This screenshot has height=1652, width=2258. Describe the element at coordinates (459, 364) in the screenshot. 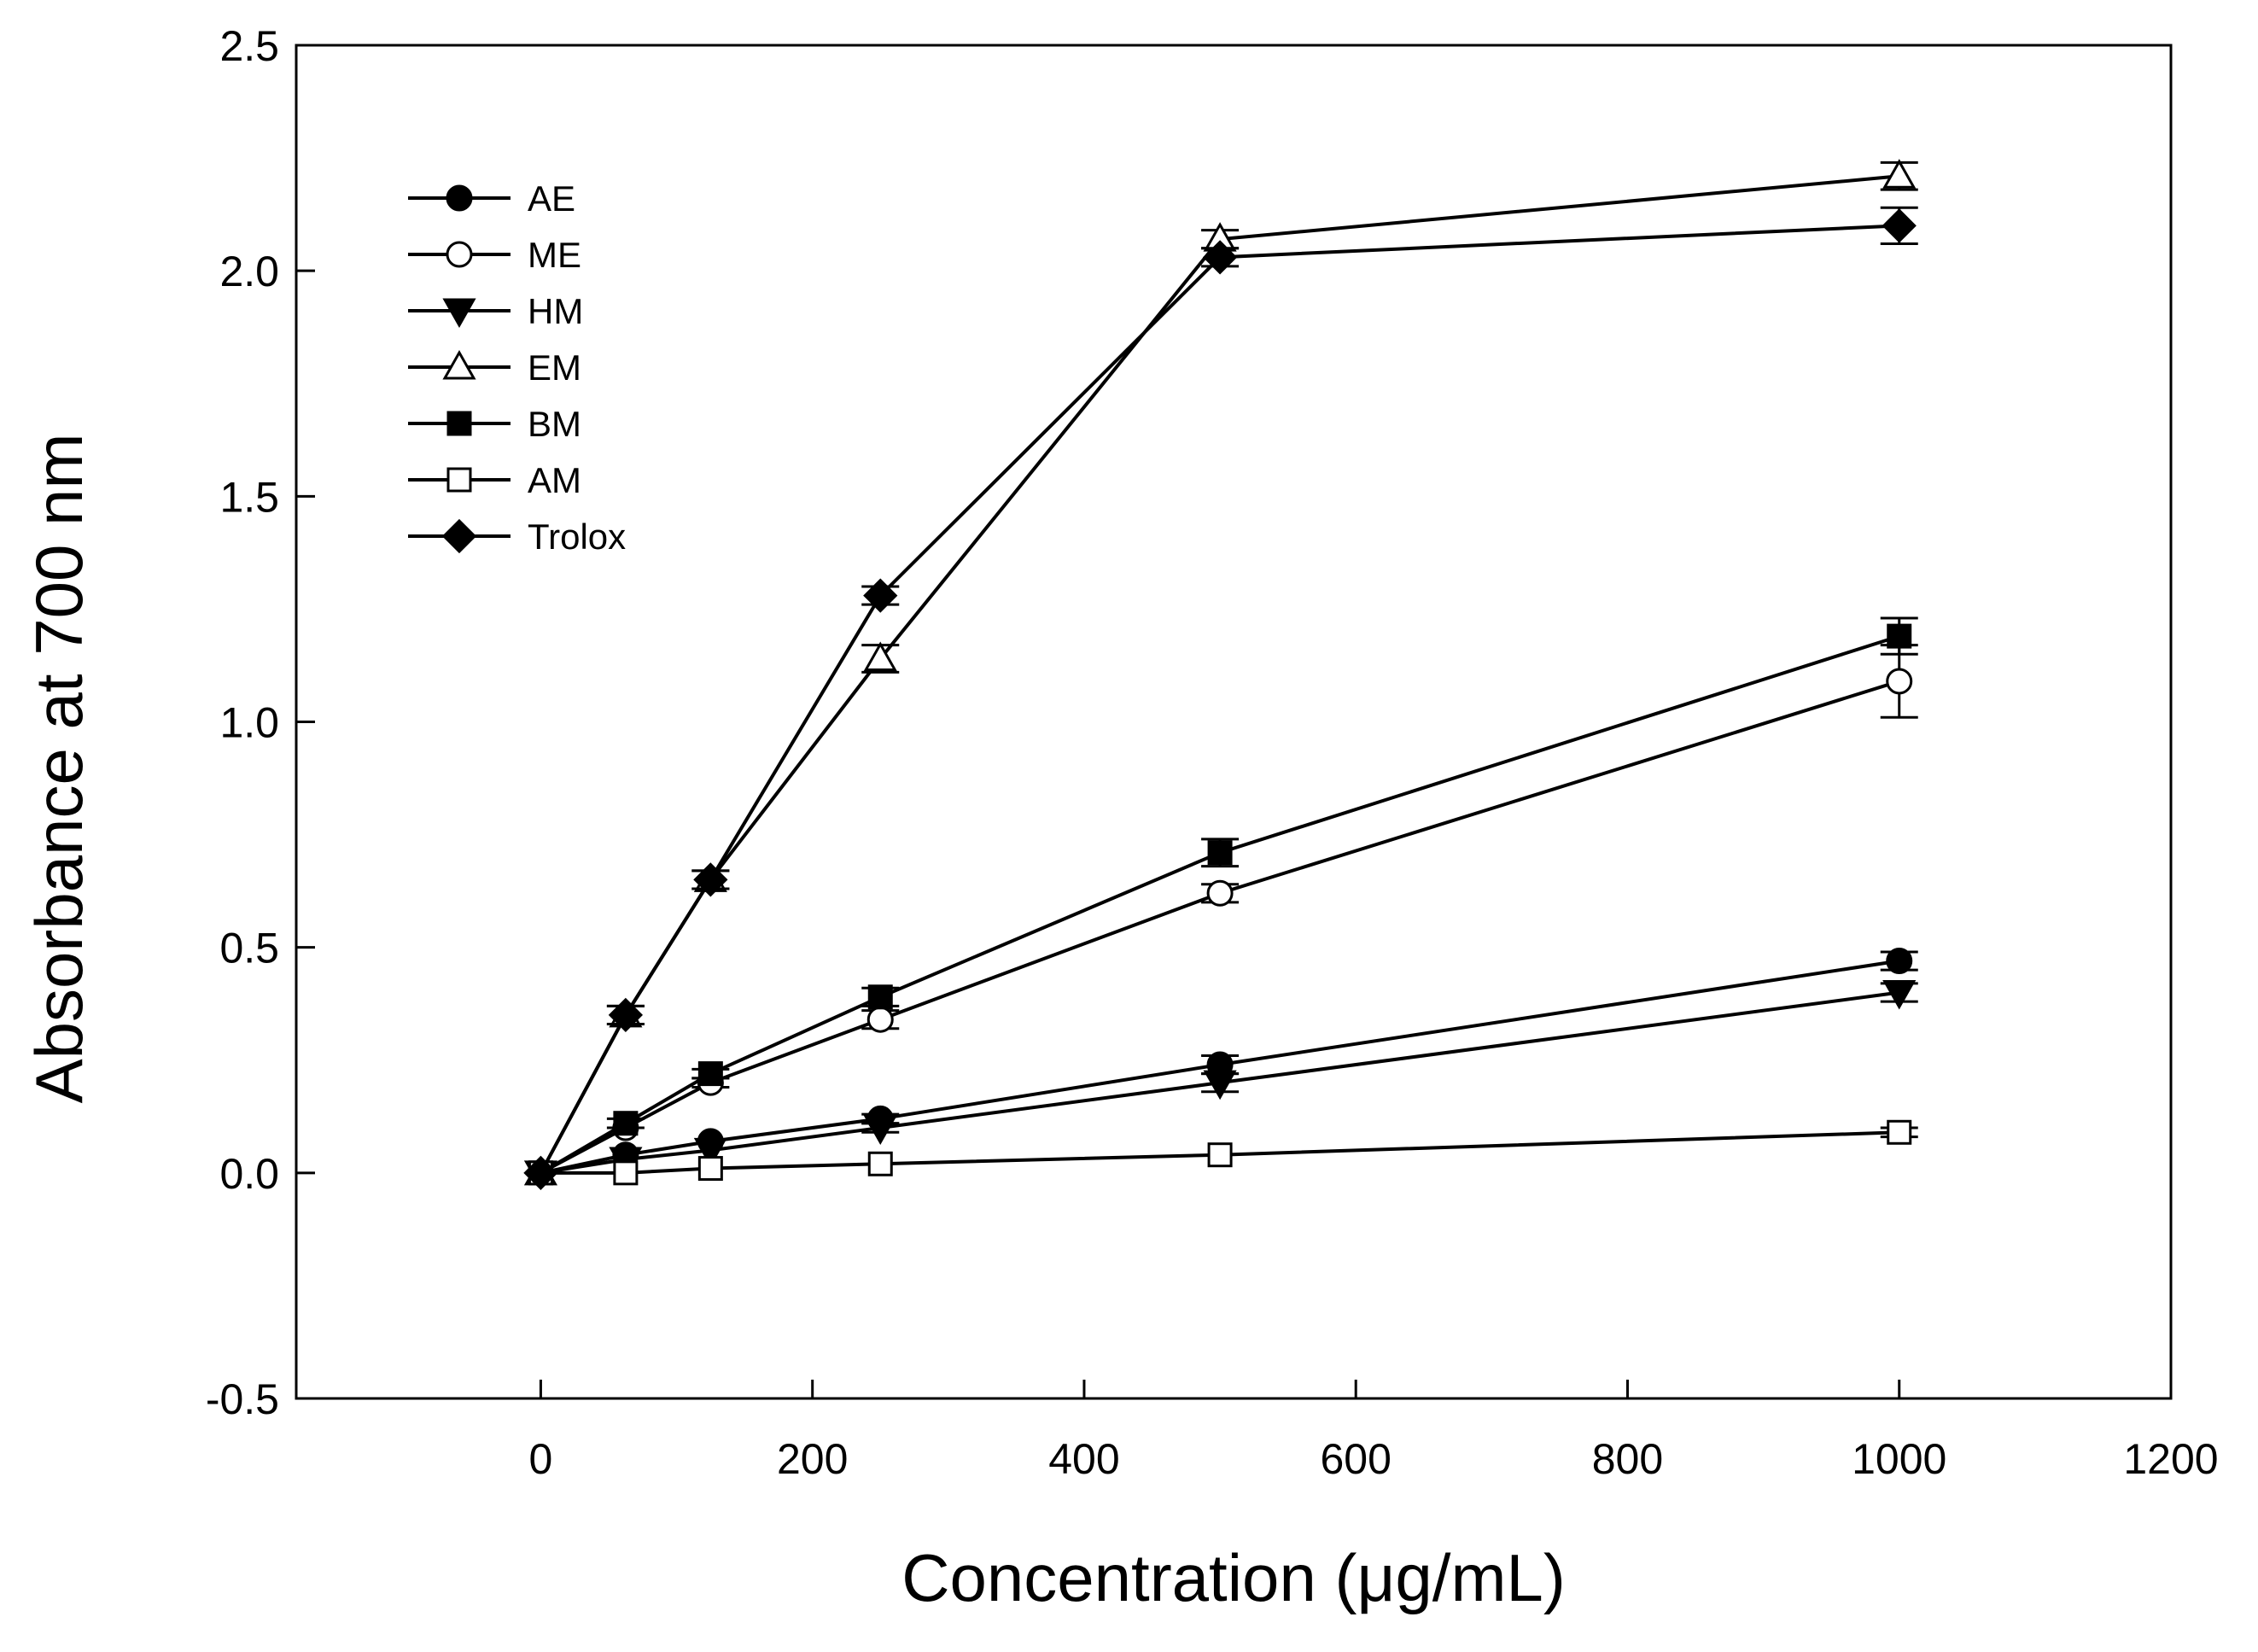

I see `legend-marker-em` at that location.